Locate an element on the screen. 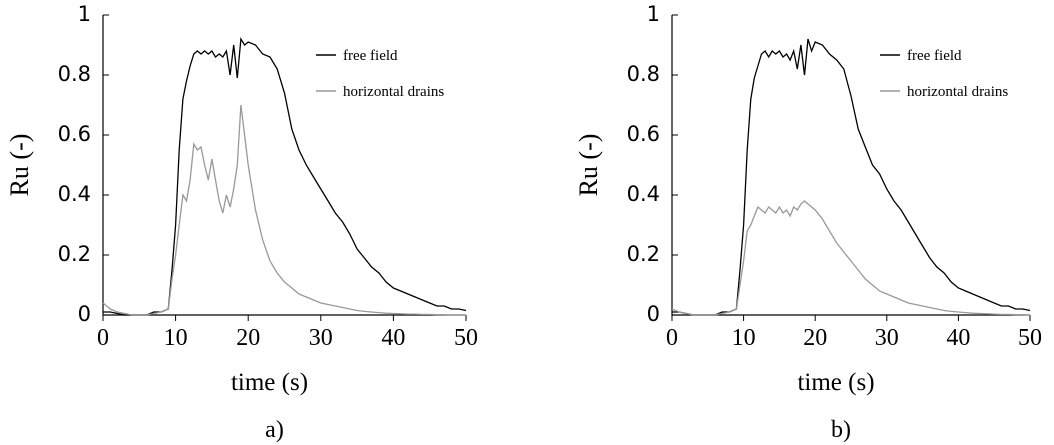 This screenshot has height=445, width=1054. data-line is located at coordinates (851, 258).